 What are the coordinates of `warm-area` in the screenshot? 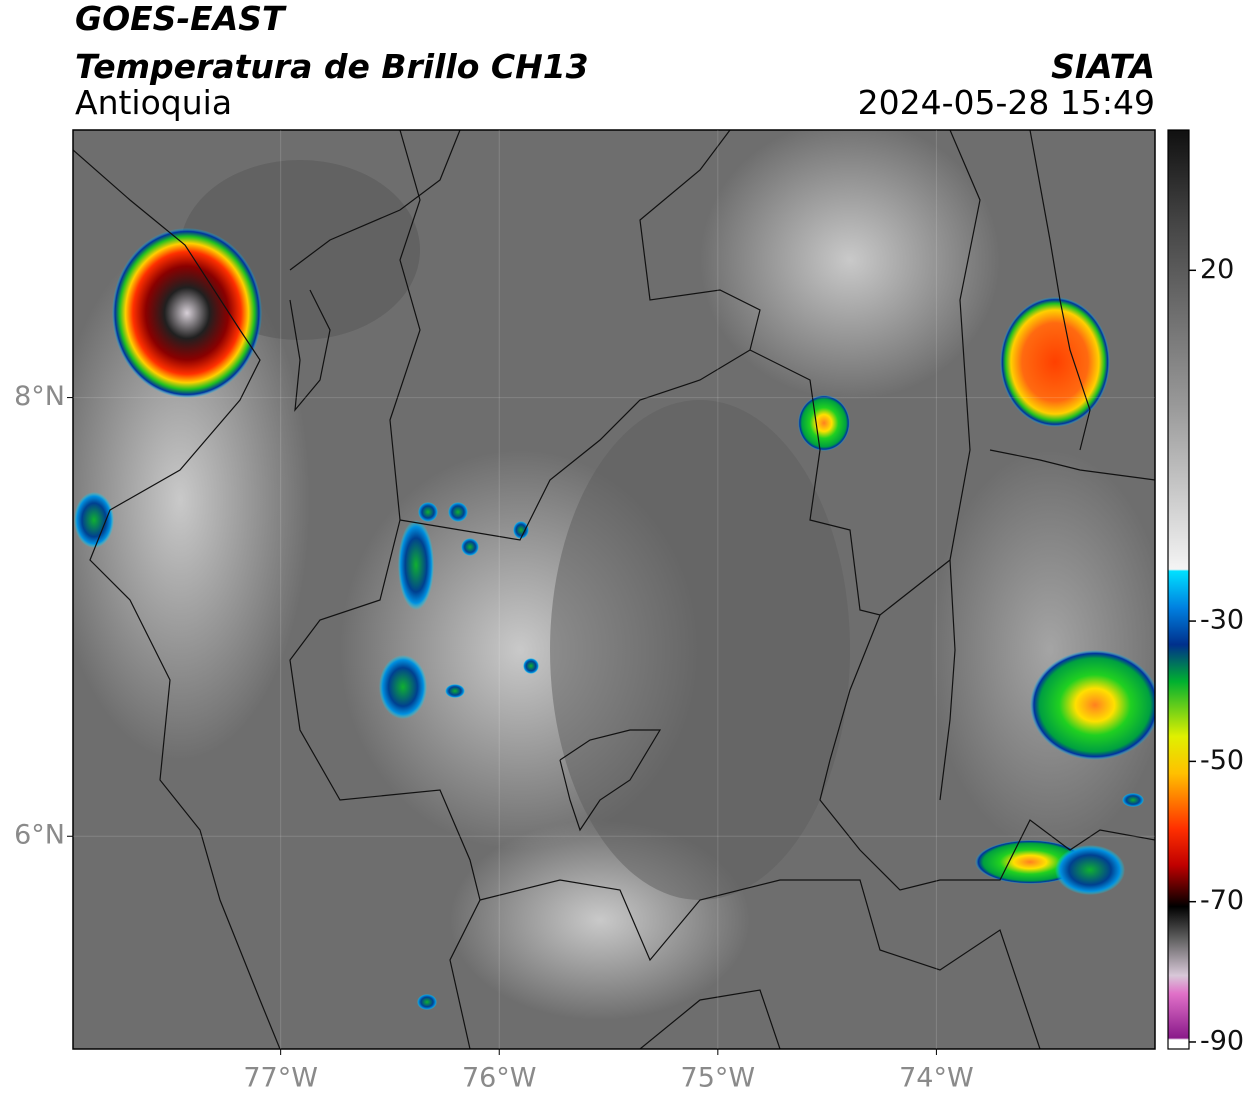 It's located at (700, 650).